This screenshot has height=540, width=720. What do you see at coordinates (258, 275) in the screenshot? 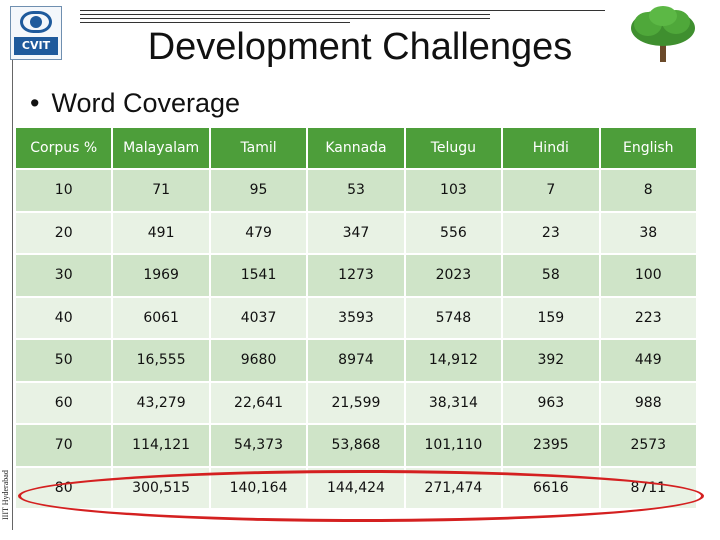
I see `table-cell: 1541` at bounding box center [258, 275].